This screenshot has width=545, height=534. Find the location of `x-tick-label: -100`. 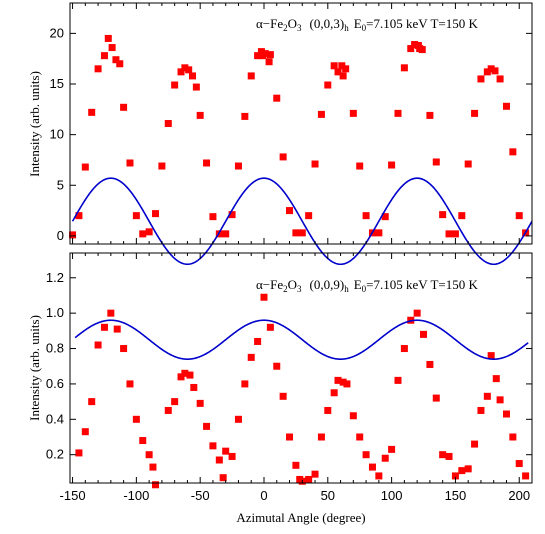

x-tick-label: -100 is located at coordinates (136, 495).